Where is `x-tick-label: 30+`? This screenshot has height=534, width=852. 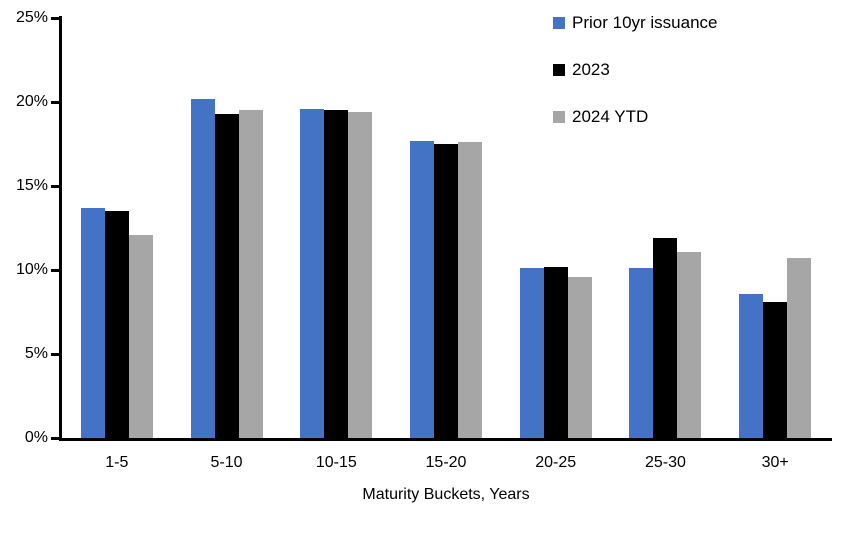 x-tick-label: 30+ is located at coordinates (775, 462).